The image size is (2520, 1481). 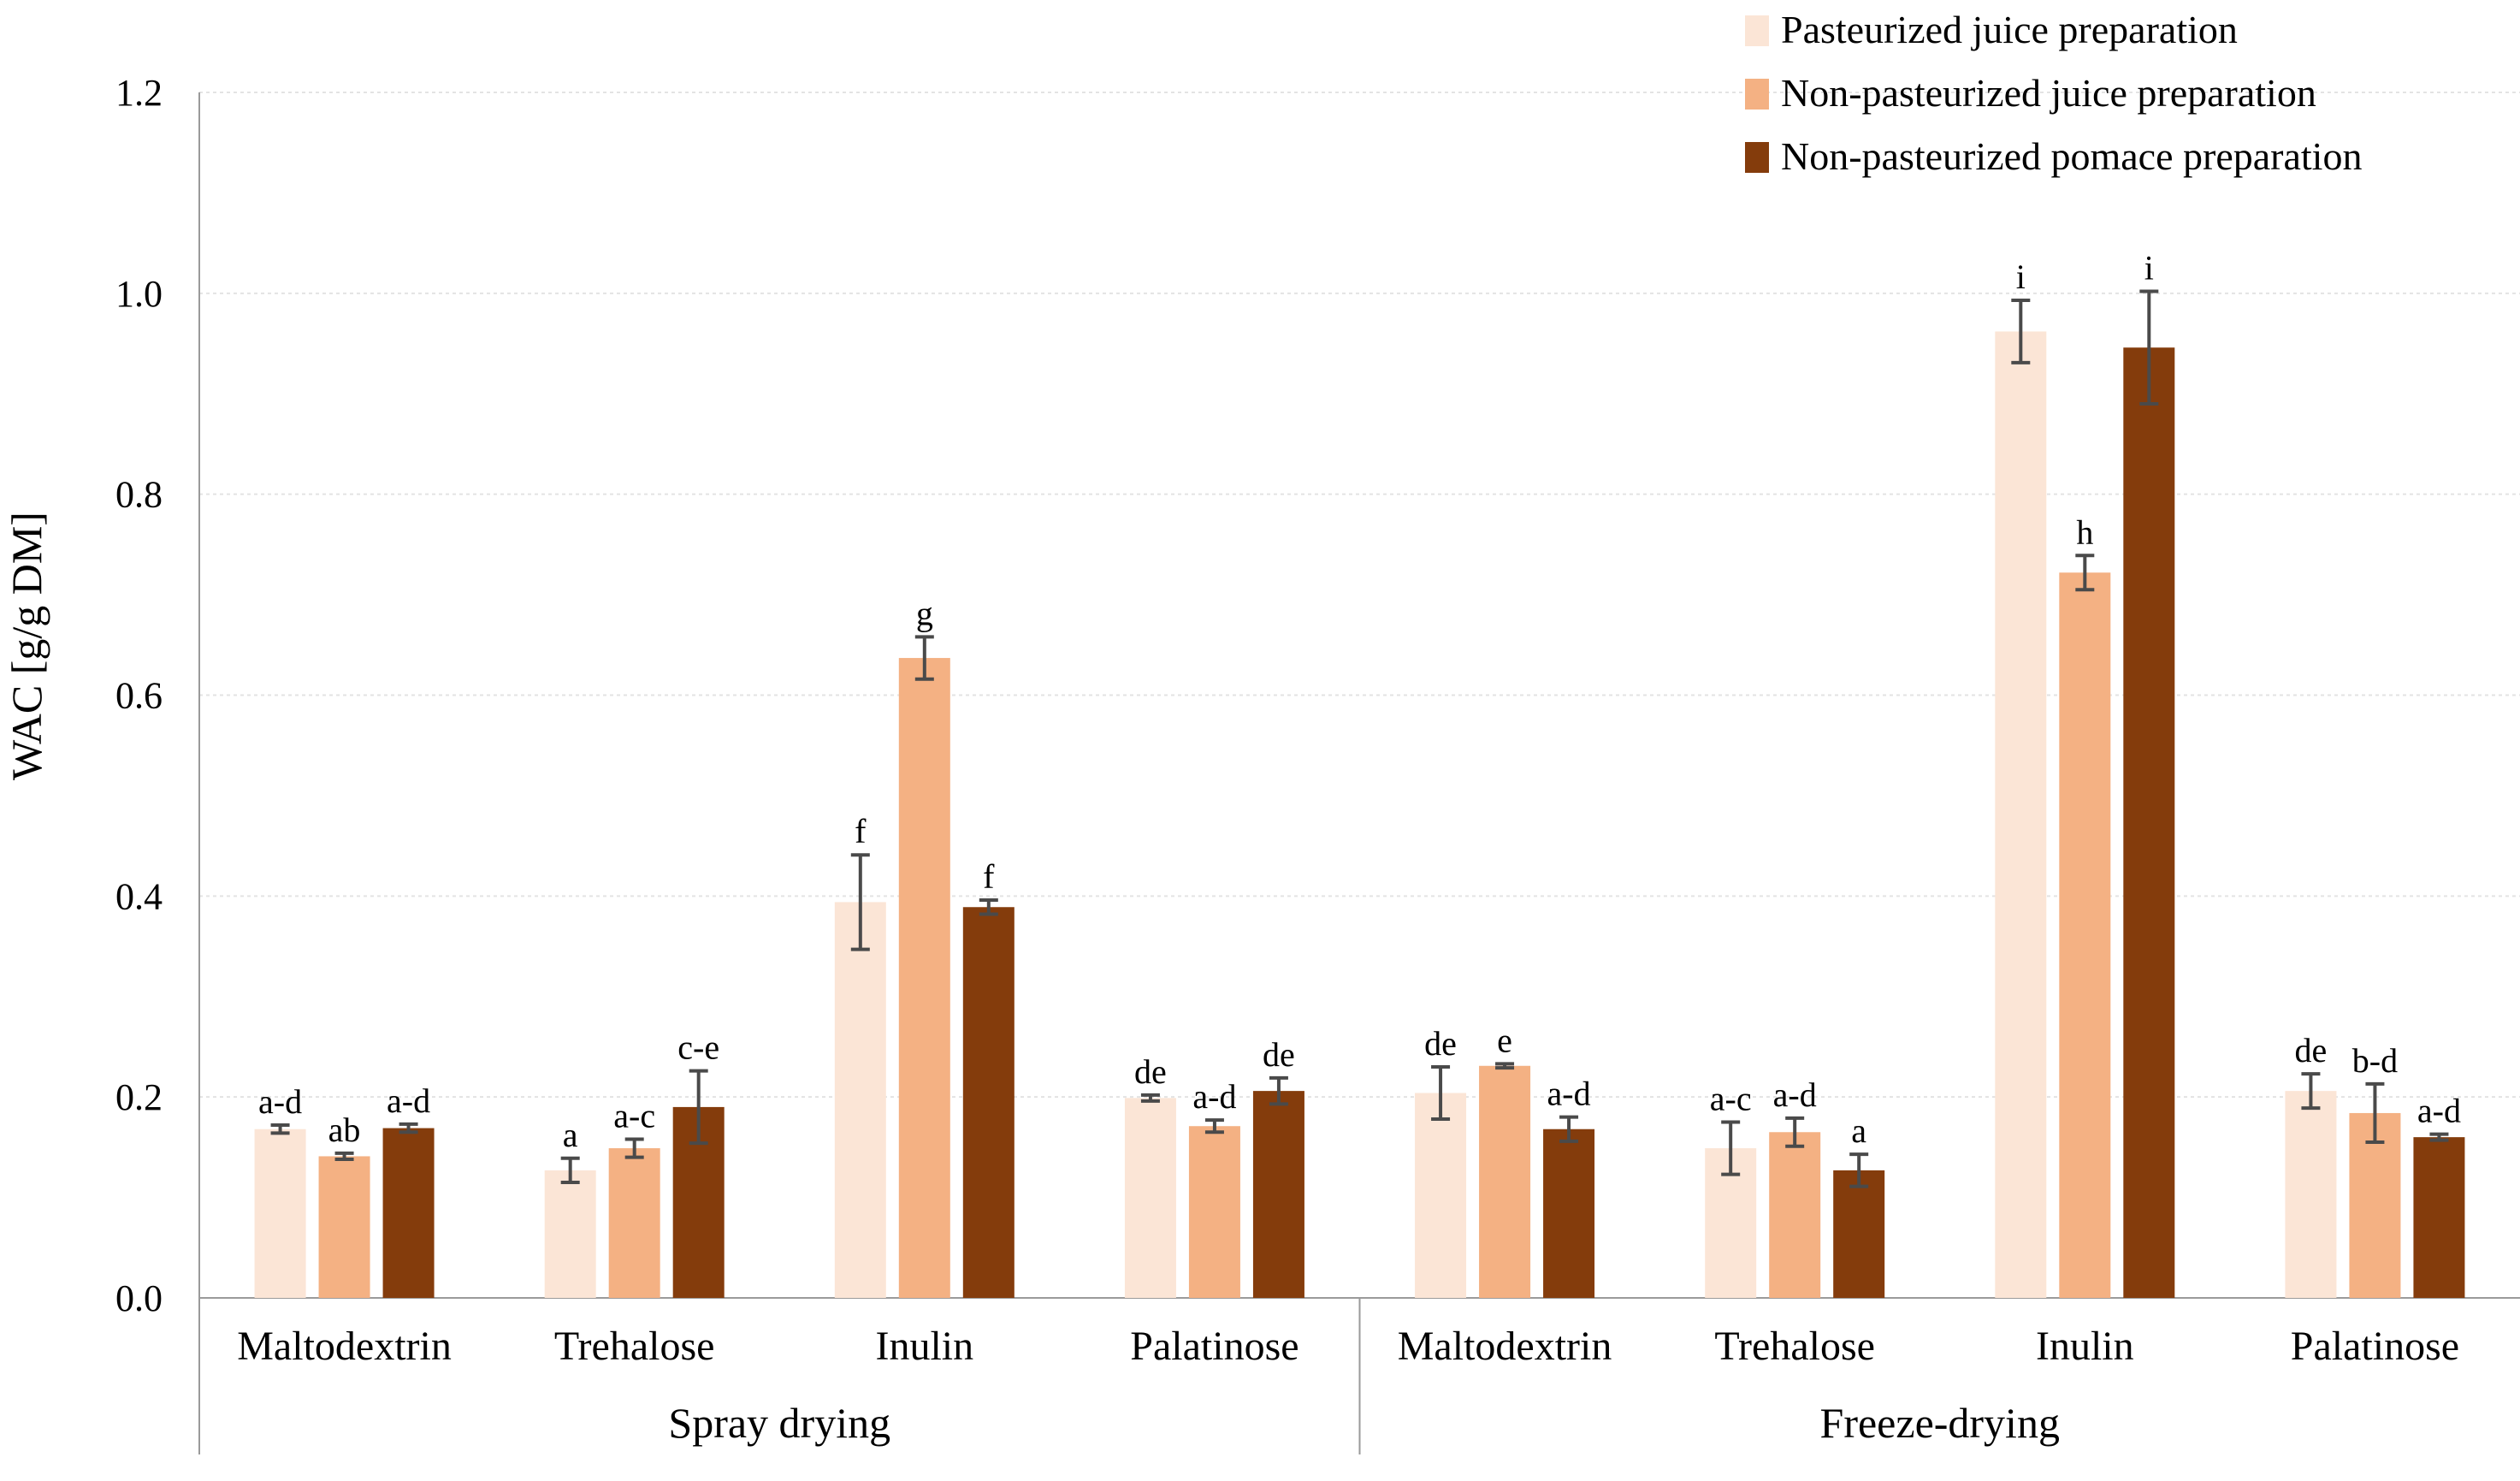 I want to click on significance-label: ab, so click(x=345, y=1130).